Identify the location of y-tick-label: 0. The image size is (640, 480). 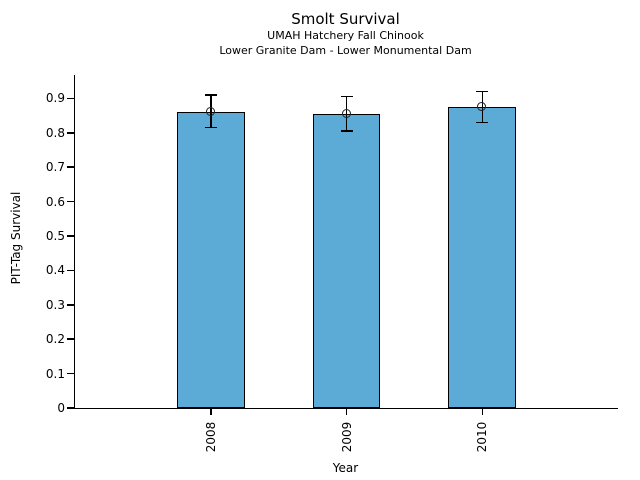
(61, 408).